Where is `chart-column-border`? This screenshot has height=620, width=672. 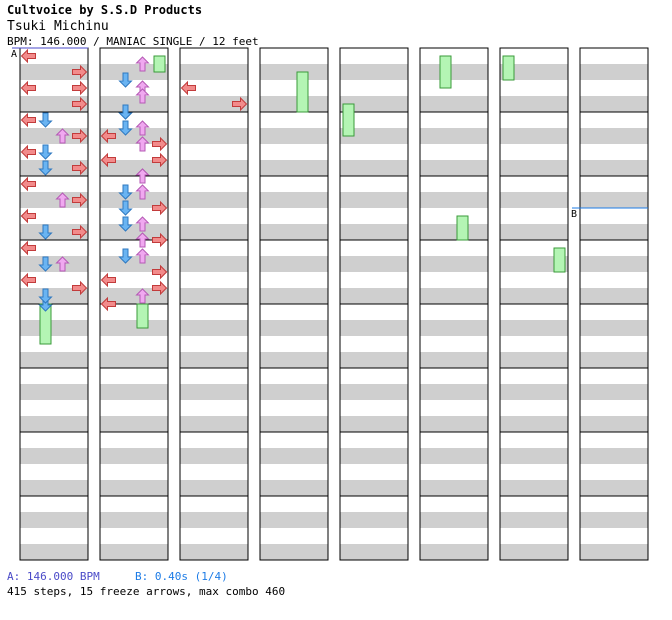 chart-column-border is located at coordinates (214, 304).